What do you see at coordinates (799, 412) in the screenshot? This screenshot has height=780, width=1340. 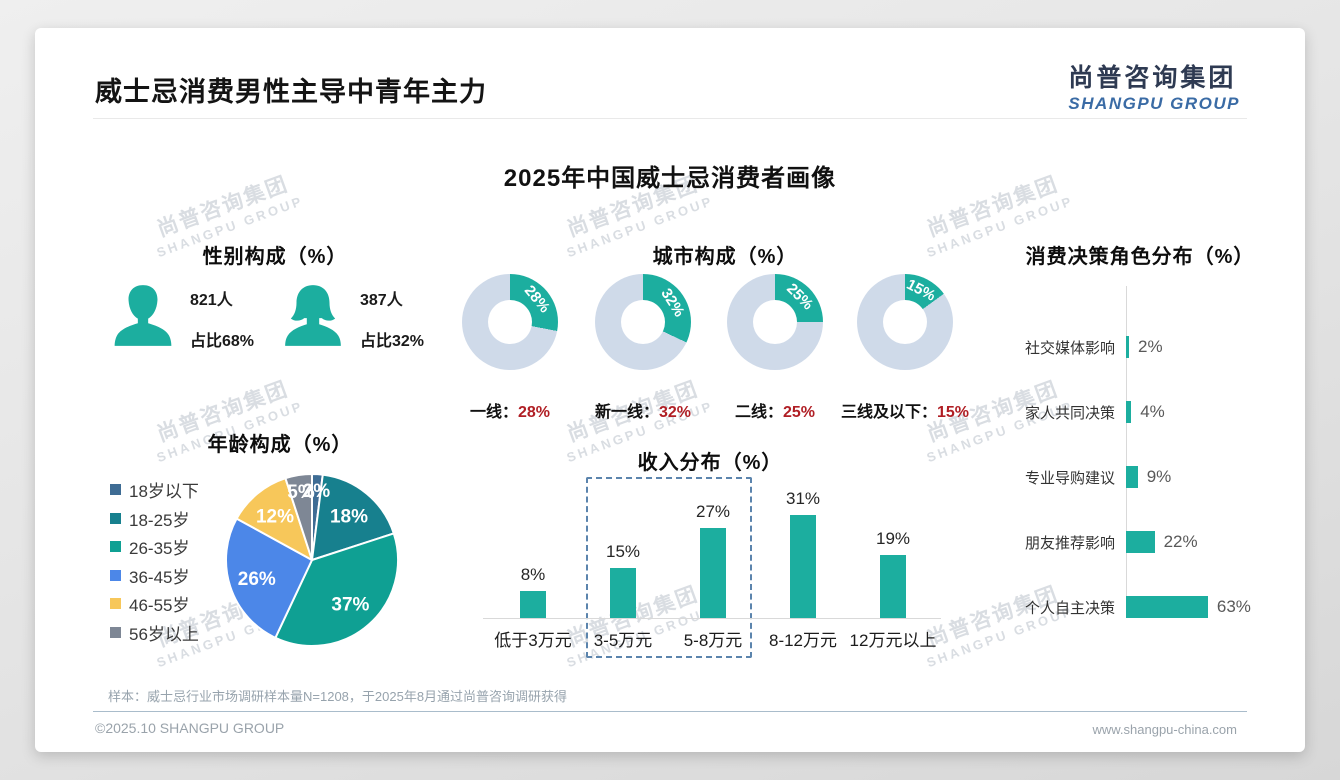 I see `donut-red-value: 25%` at bounding box center [799, 412].